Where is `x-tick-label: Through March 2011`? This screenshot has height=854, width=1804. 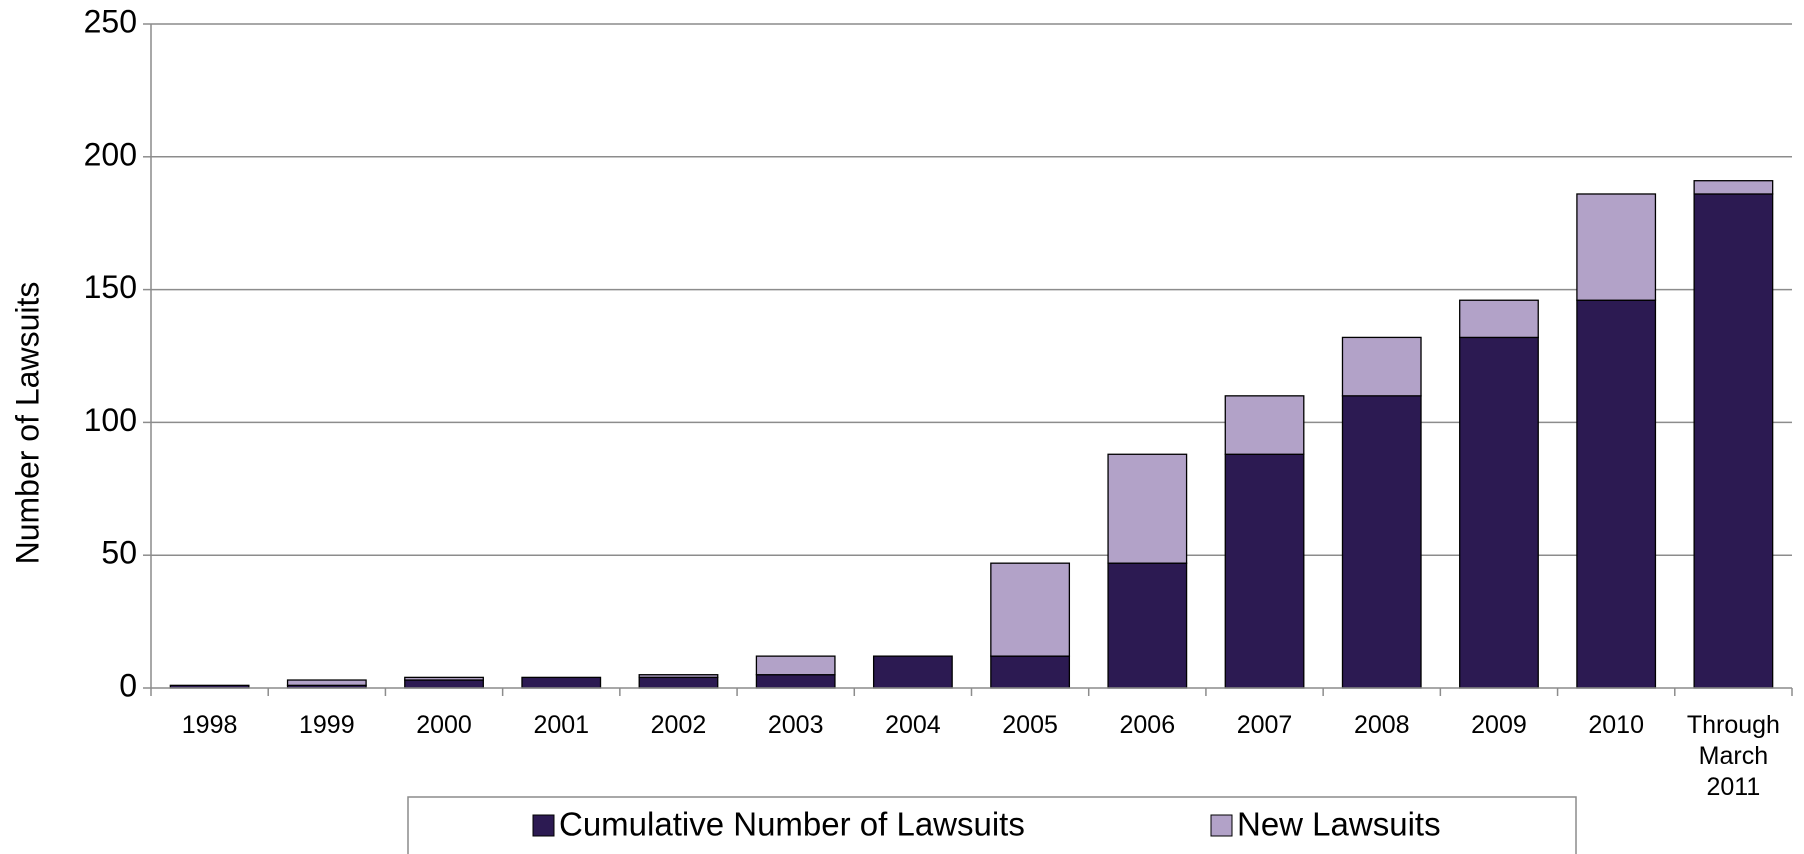 x-tick-label: Through March 2011 is located at coordinates (1733, 756).